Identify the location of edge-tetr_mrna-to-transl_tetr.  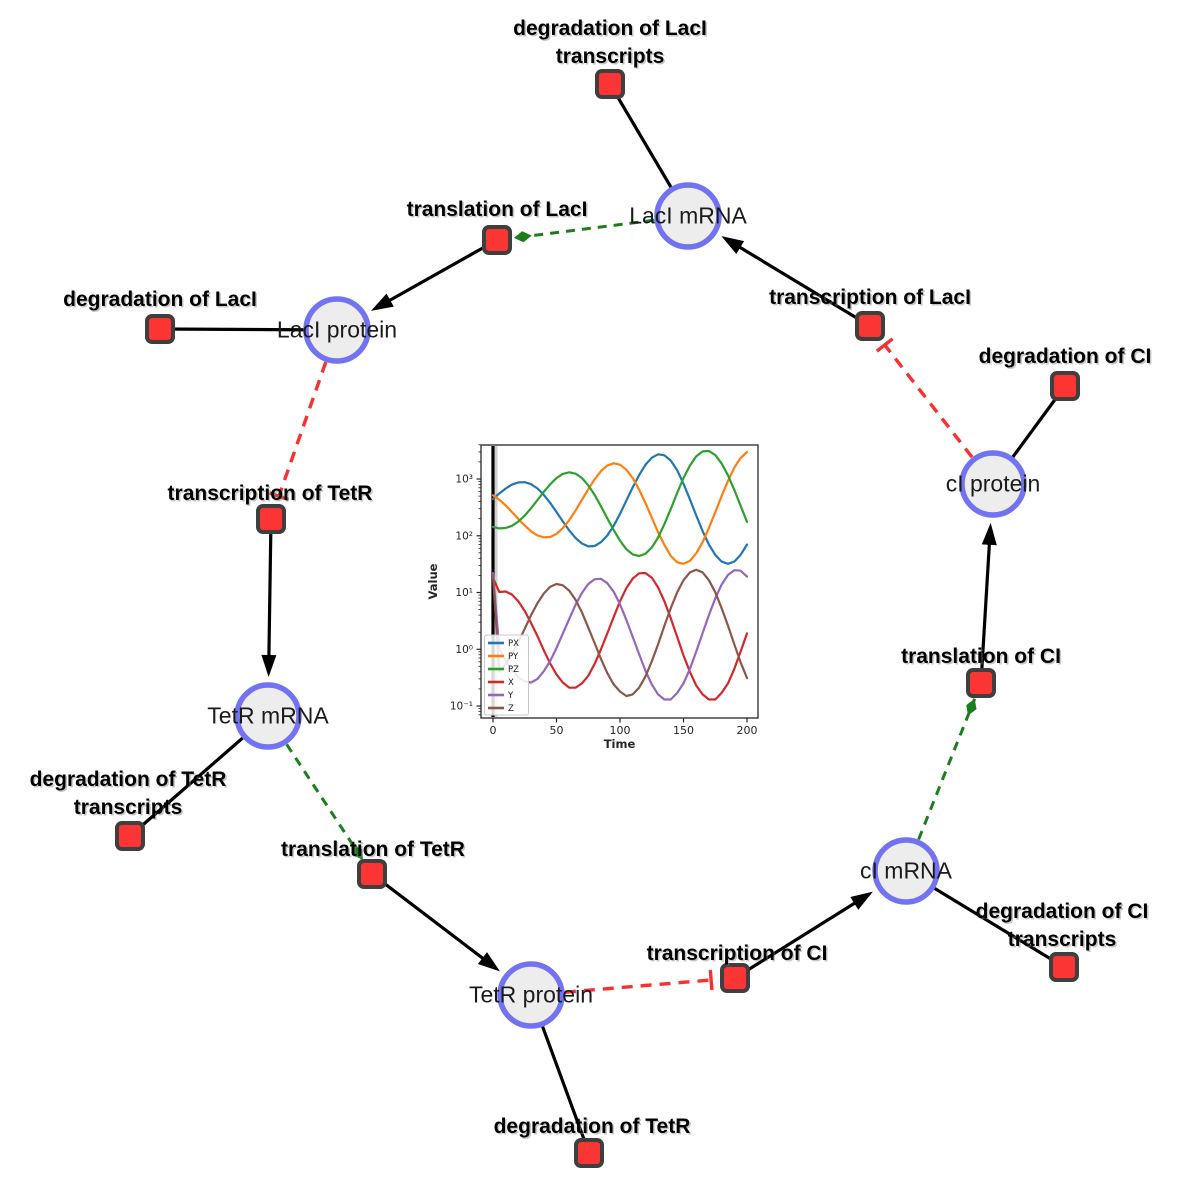
(324, 802).